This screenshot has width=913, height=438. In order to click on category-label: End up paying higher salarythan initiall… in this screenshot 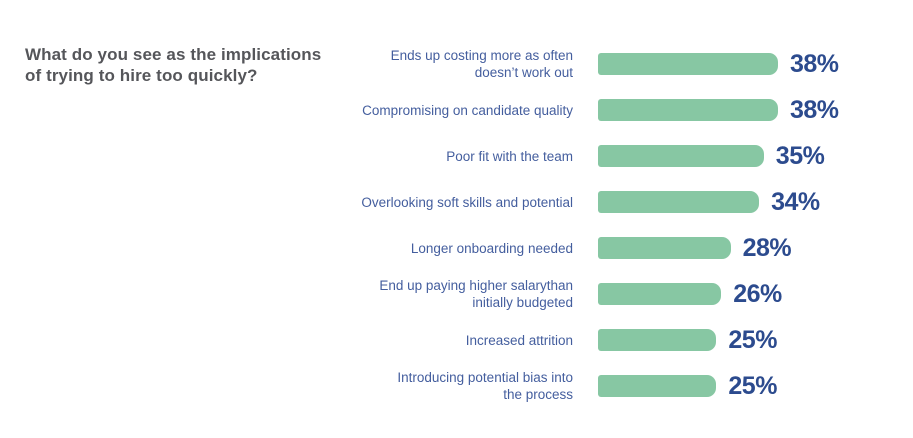, I will do `click(476, 294)`.